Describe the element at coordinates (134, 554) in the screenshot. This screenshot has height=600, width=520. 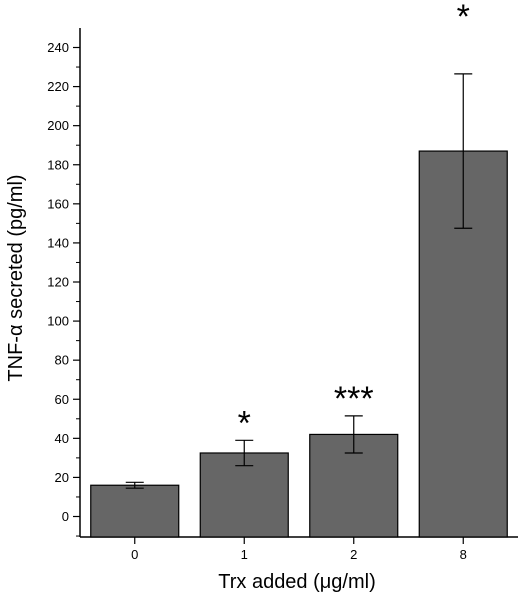
I see `x-tick-label: 0` at that location.